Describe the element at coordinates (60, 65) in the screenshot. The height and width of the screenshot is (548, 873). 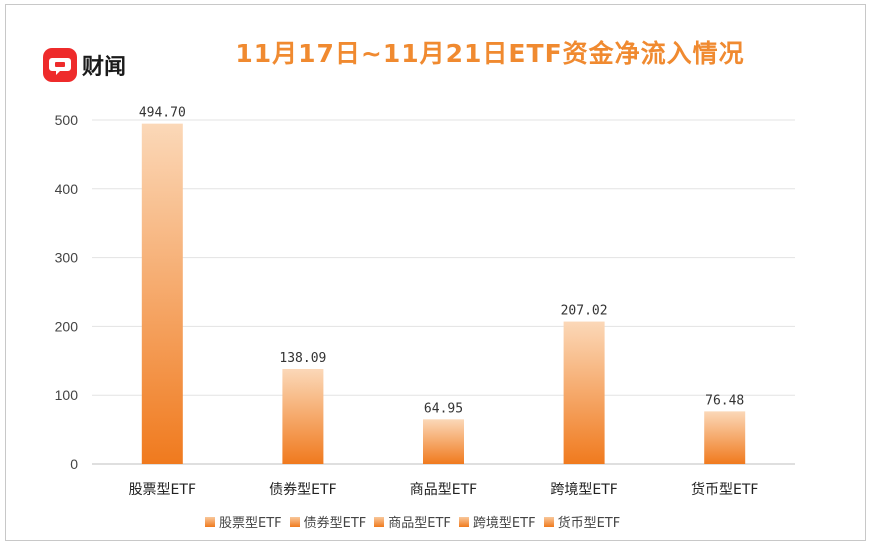
I see `caiwen-logo-icon` at that location.